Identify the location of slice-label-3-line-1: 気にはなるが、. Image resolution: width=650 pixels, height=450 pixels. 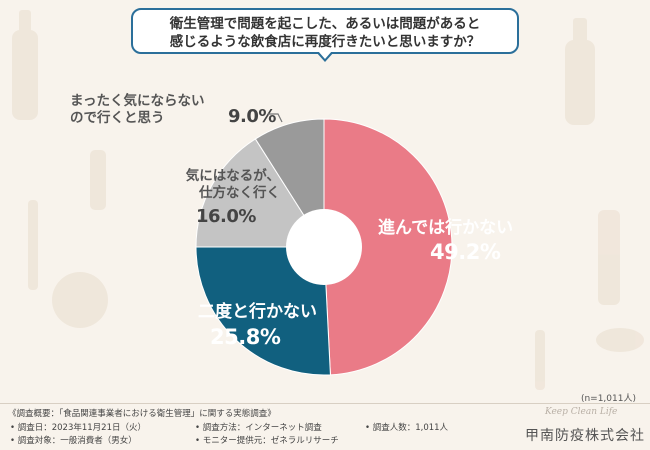
(232, 176).